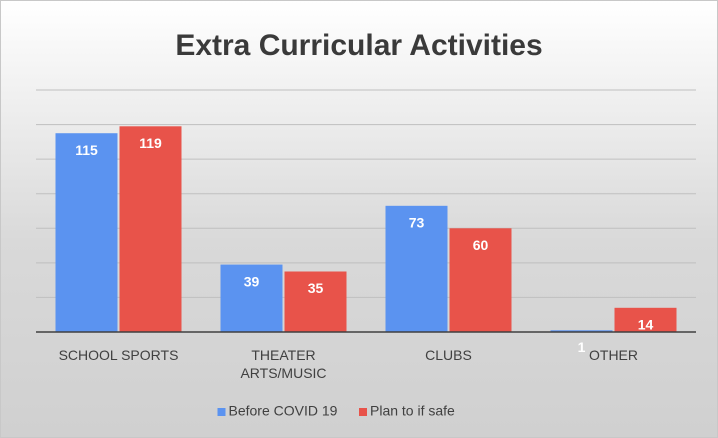  I want to click on bar-label: 14, so click(646, 325).